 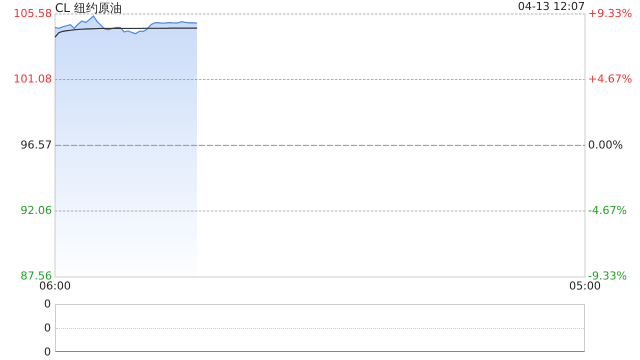 I want to click on y2-tick-label: -4.67%, so click(x=607, y=211).